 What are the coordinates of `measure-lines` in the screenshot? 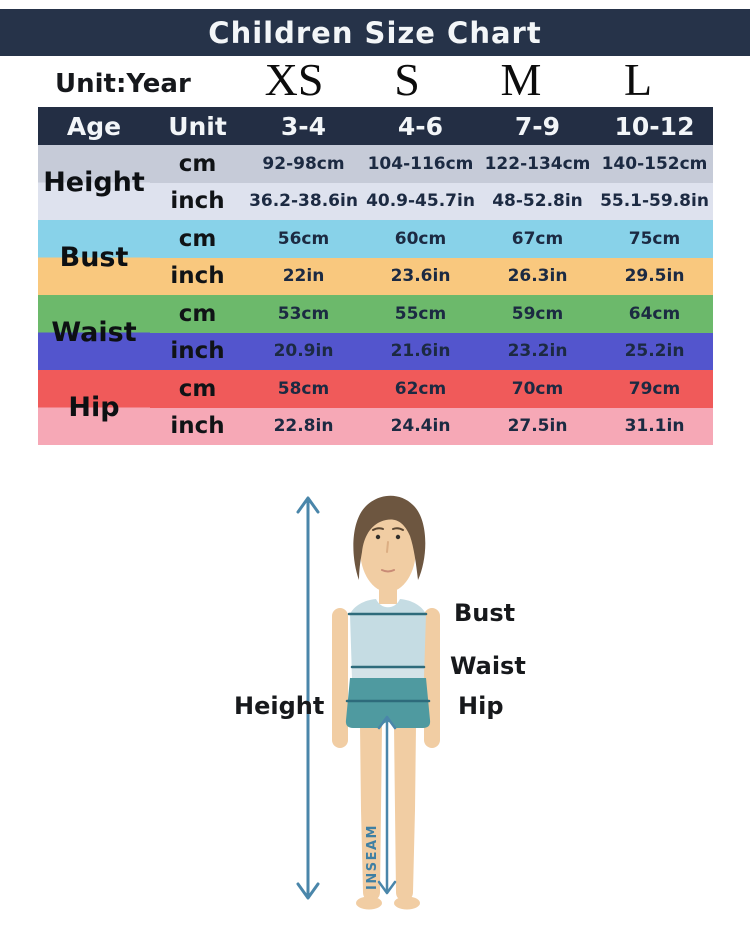 It's located at (388, 657).